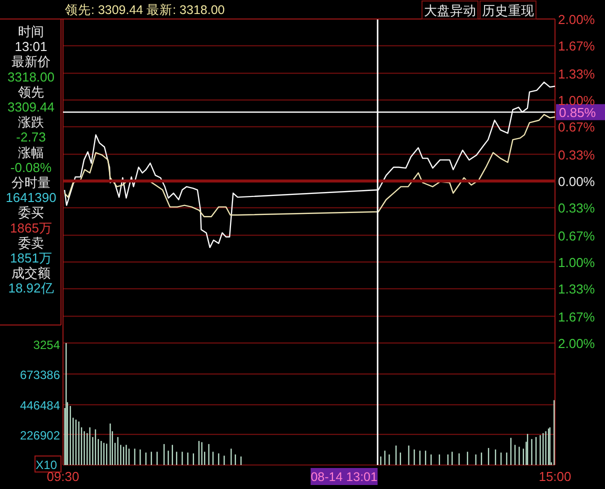 The height and width of the screenshot is (489, 605). Describe the element at coordinates (577, 181) in the screenshot. I see `y-tick-label: 0.00%` at that location.